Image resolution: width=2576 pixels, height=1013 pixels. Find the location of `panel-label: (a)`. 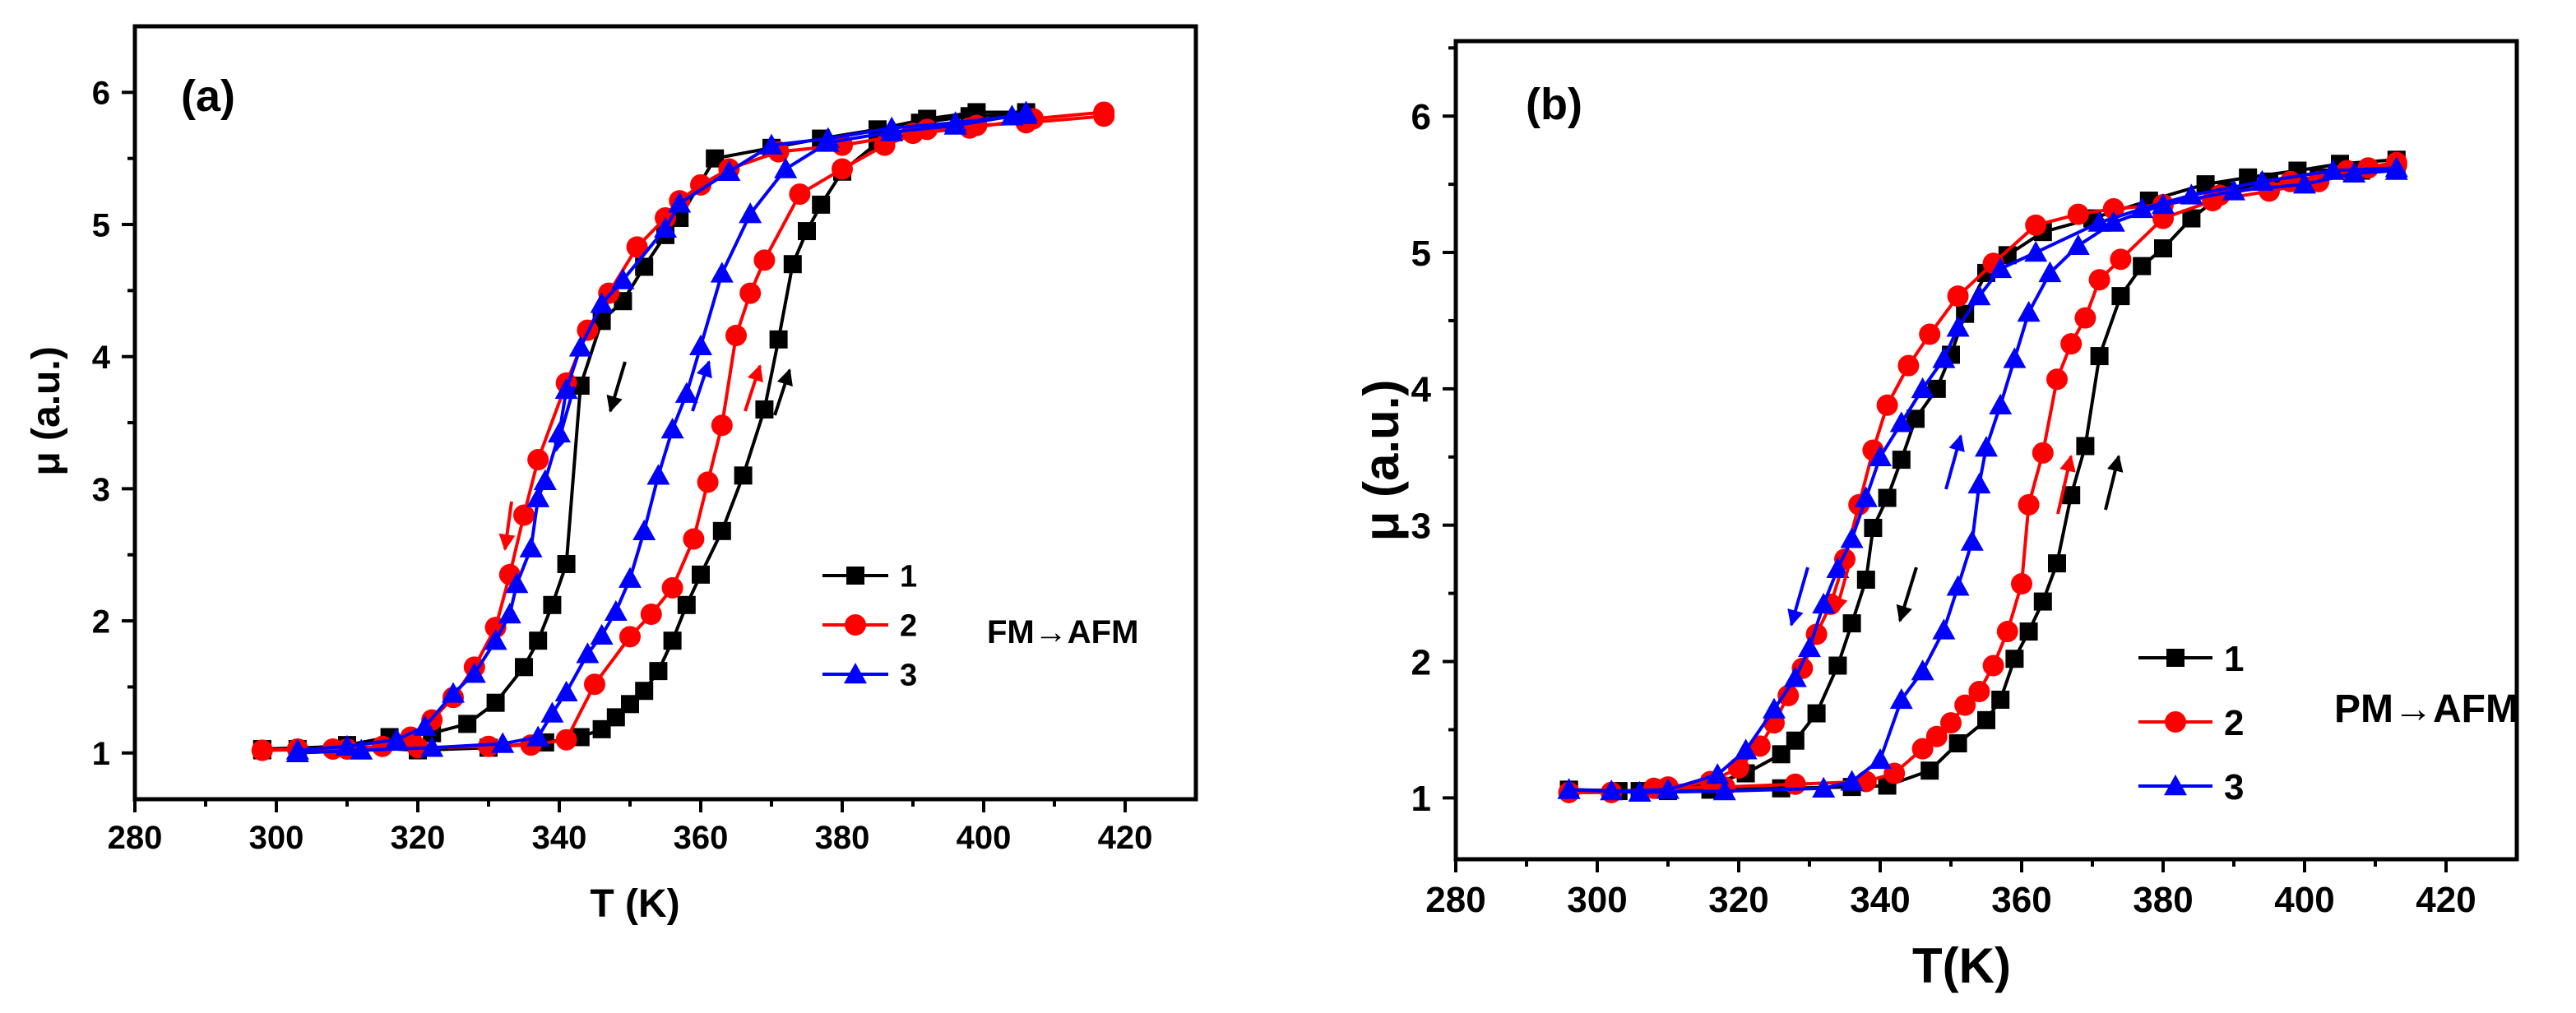

panel-label: (a) is located at coordinates (208, 96).